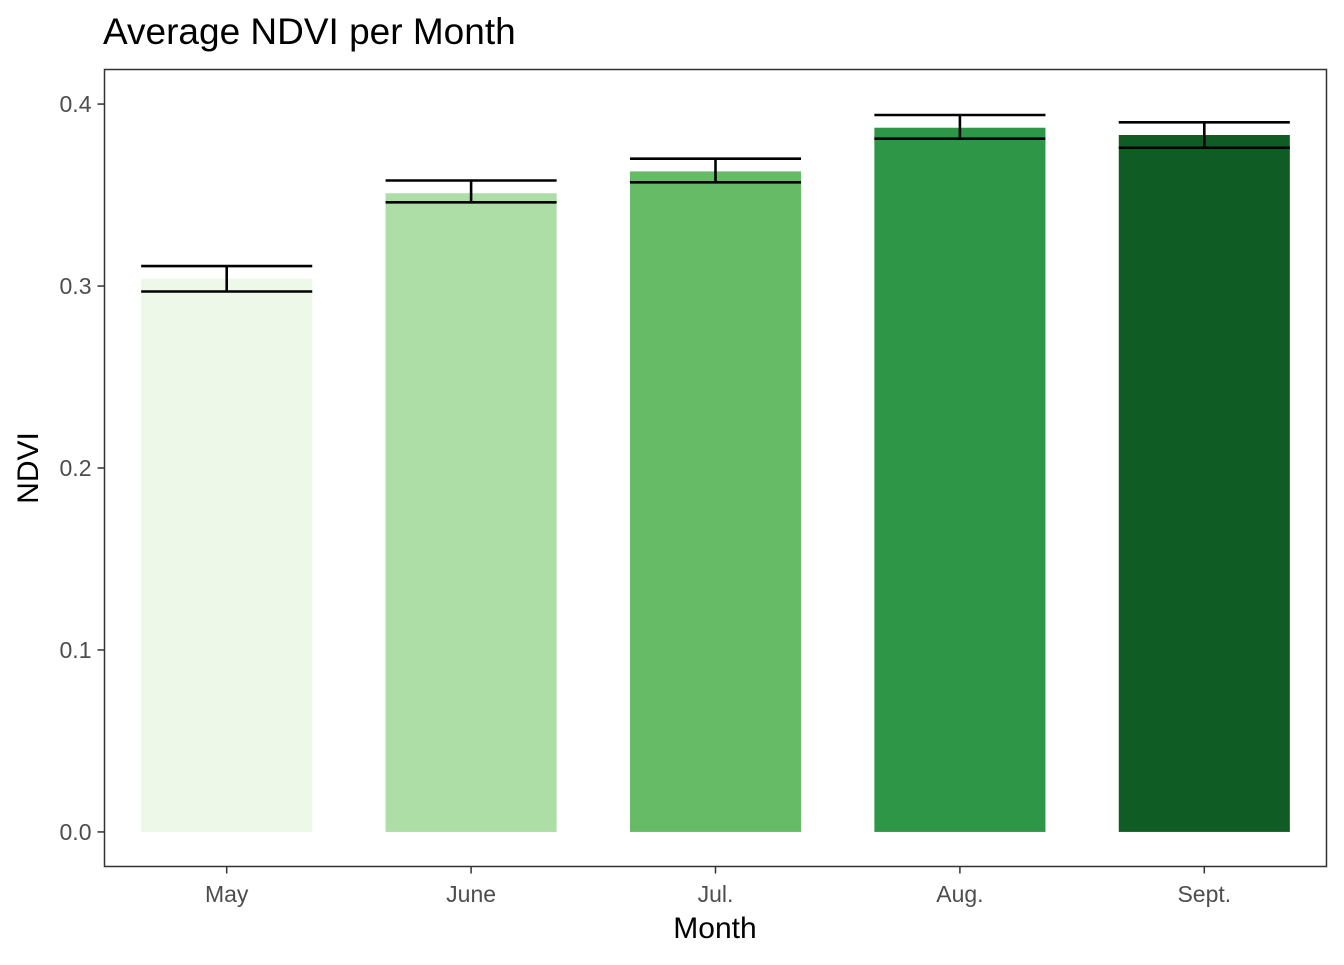  Describe the element at coordinates (227, 894) in the screenshot. I see `x-tick-label: May` at that location.